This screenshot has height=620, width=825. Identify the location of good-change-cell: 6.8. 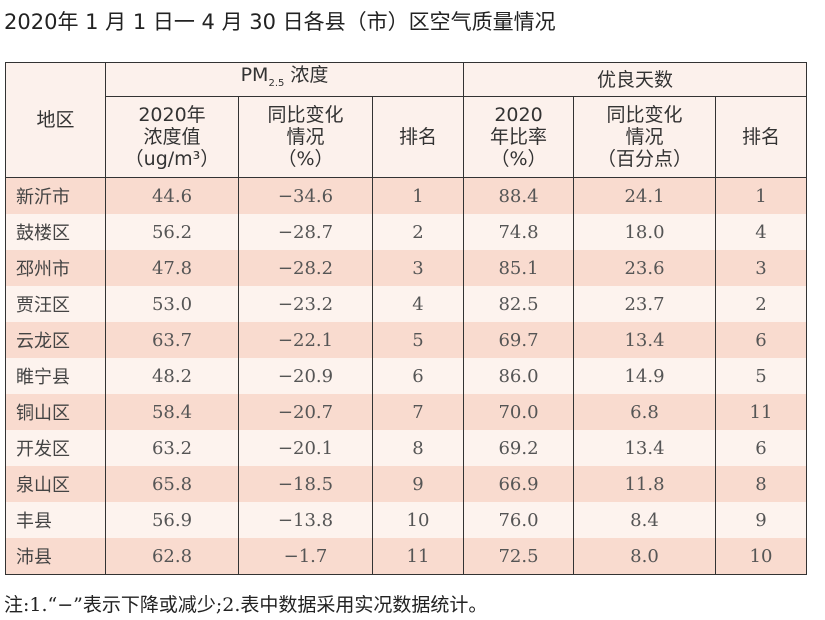
(644, 412).